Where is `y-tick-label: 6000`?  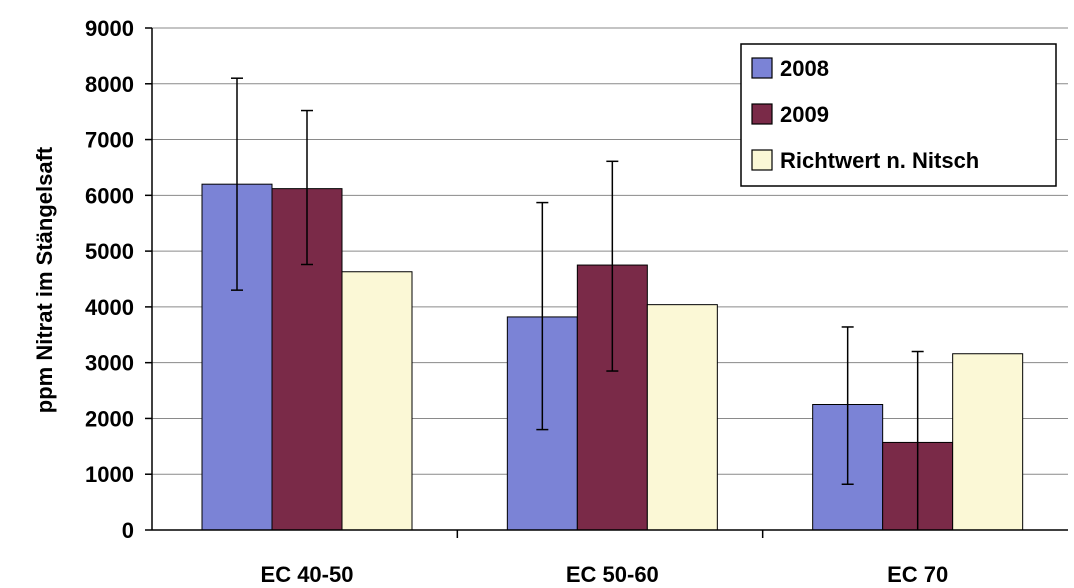
y-tick-label: 6000 is located at coordinates (109, 195).